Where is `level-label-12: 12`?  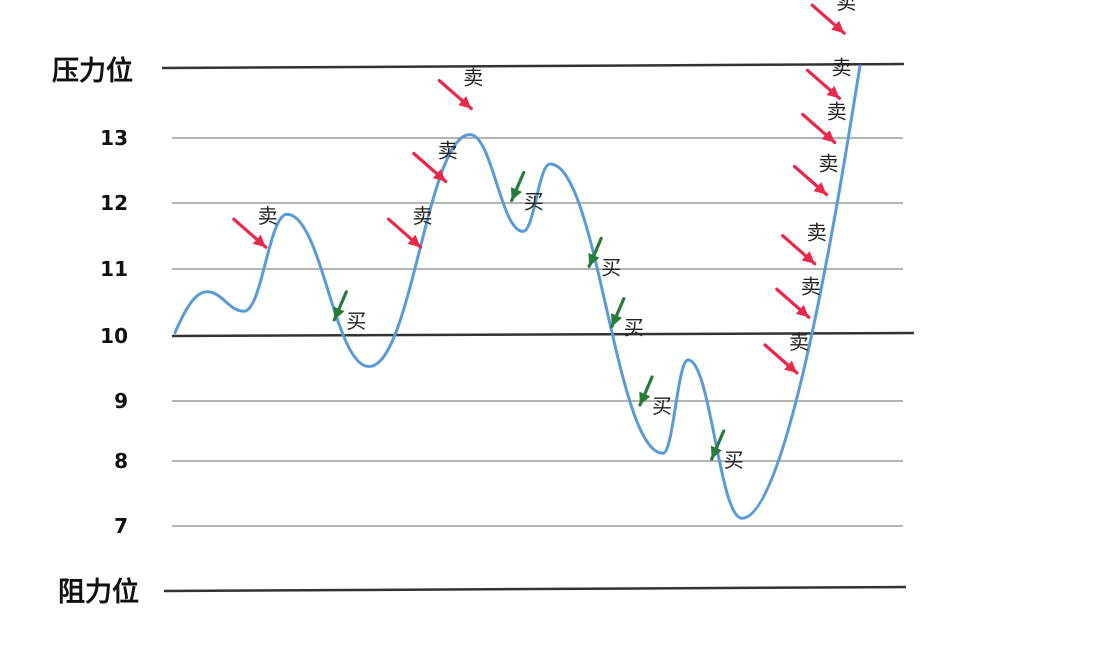 level-label-12: 12 is located at coordinates (114, 203).